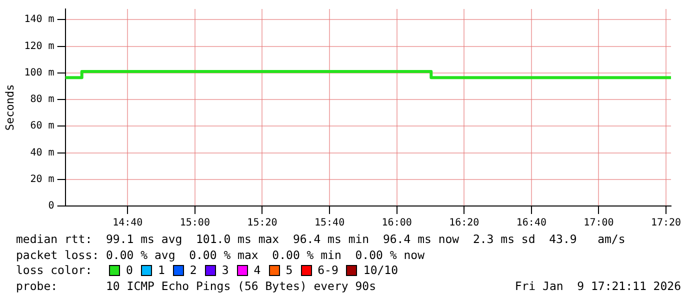 Image resolution: width=697 pixels, height=297 pixels. I want to click on text: Fri Jan 9 17:21:11 2026, so click(597, 286).